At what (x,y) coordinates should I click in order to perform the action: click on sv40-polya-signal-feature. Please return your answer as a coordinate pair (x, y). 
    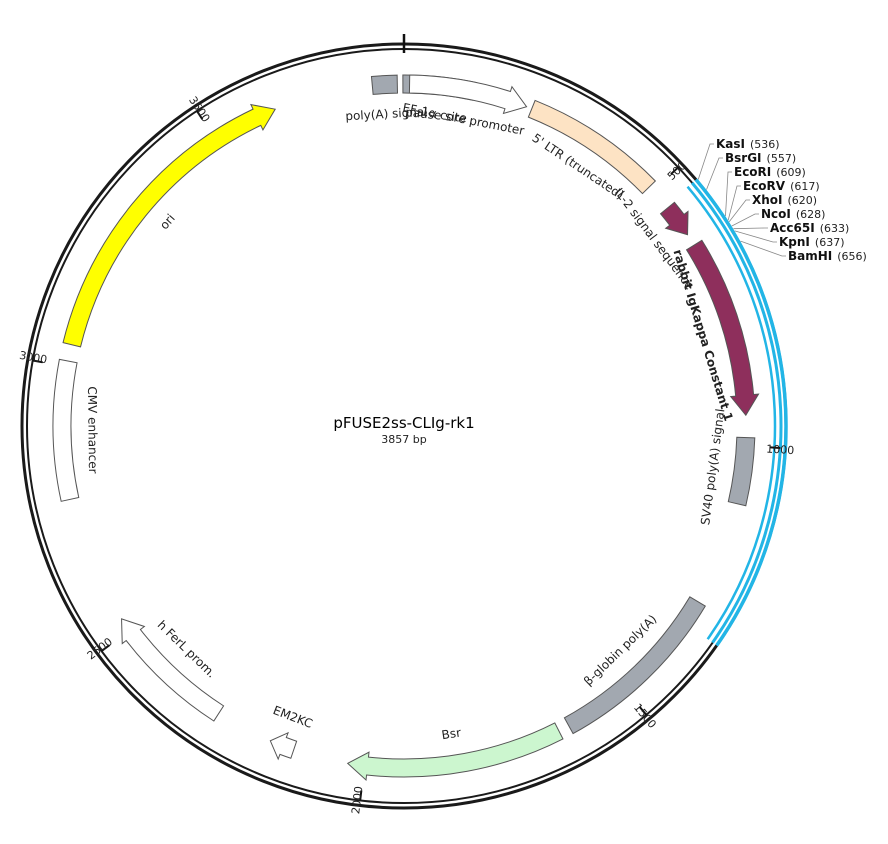
    Looking at the image, I should click on (741, 471).